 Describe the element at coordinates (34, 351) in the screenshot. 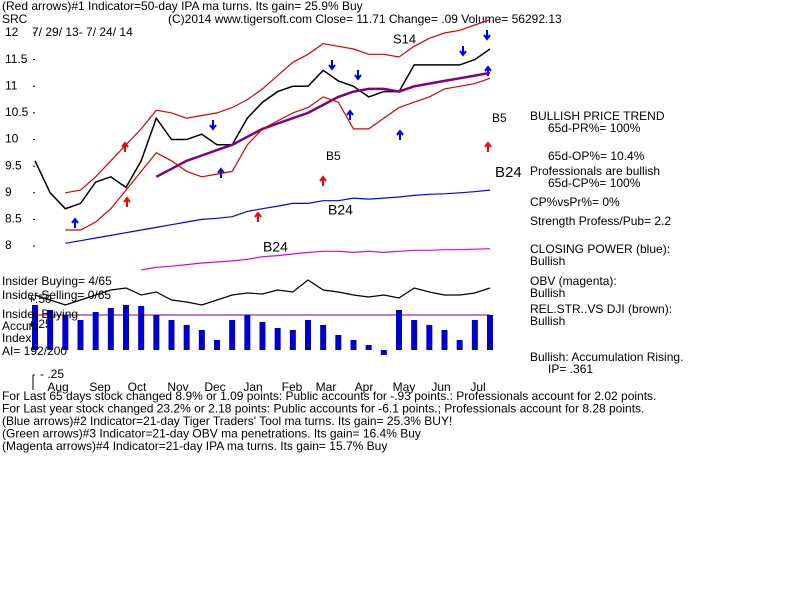

I see `panel-note: AI= 192/200` at that location.